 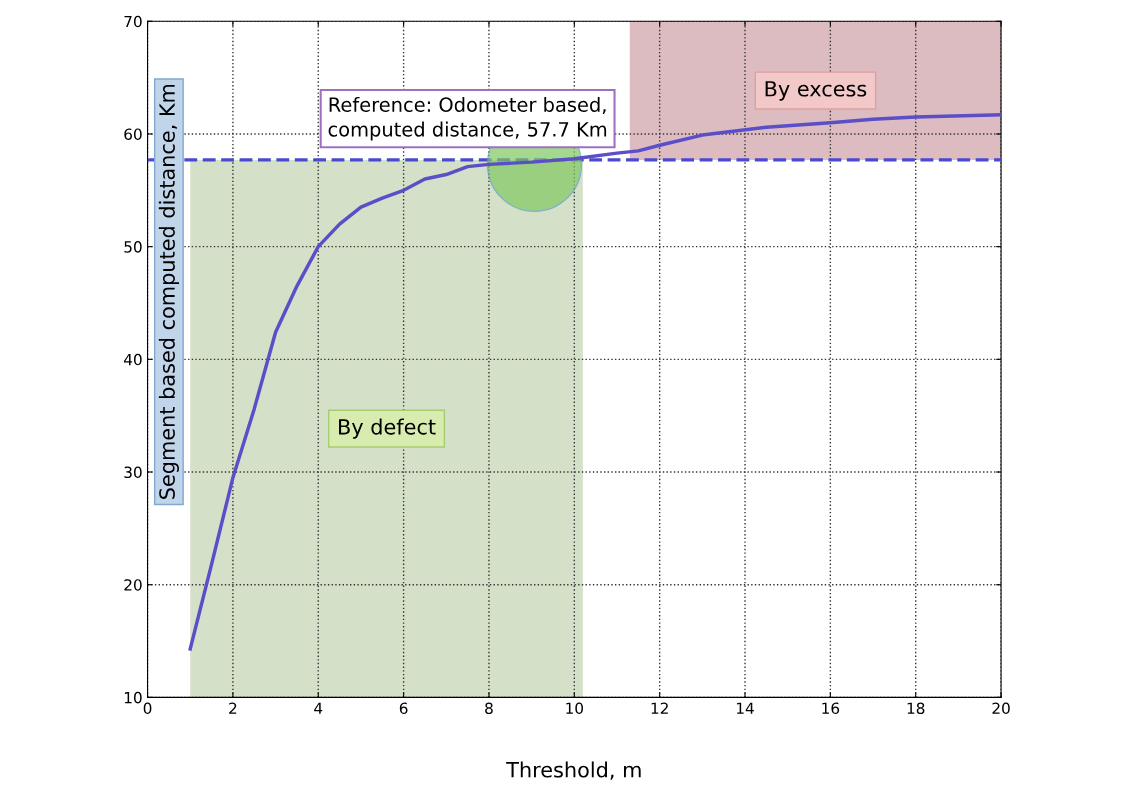 I want to click on x-tick-label: 18, so click(x=916, y=708).